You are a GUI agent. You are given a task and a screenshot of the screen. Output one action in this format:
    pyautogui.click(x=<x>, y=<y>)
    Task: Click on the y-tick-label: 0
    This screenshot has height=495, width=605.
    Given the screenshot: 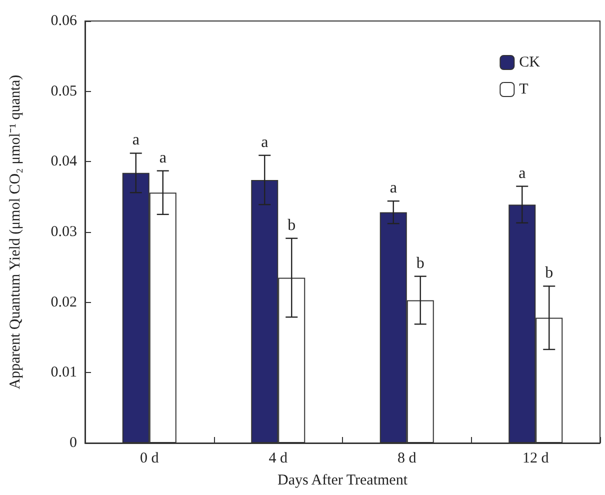 What is the action you would take?
    pyautogui.click(x=73, y=443)
    